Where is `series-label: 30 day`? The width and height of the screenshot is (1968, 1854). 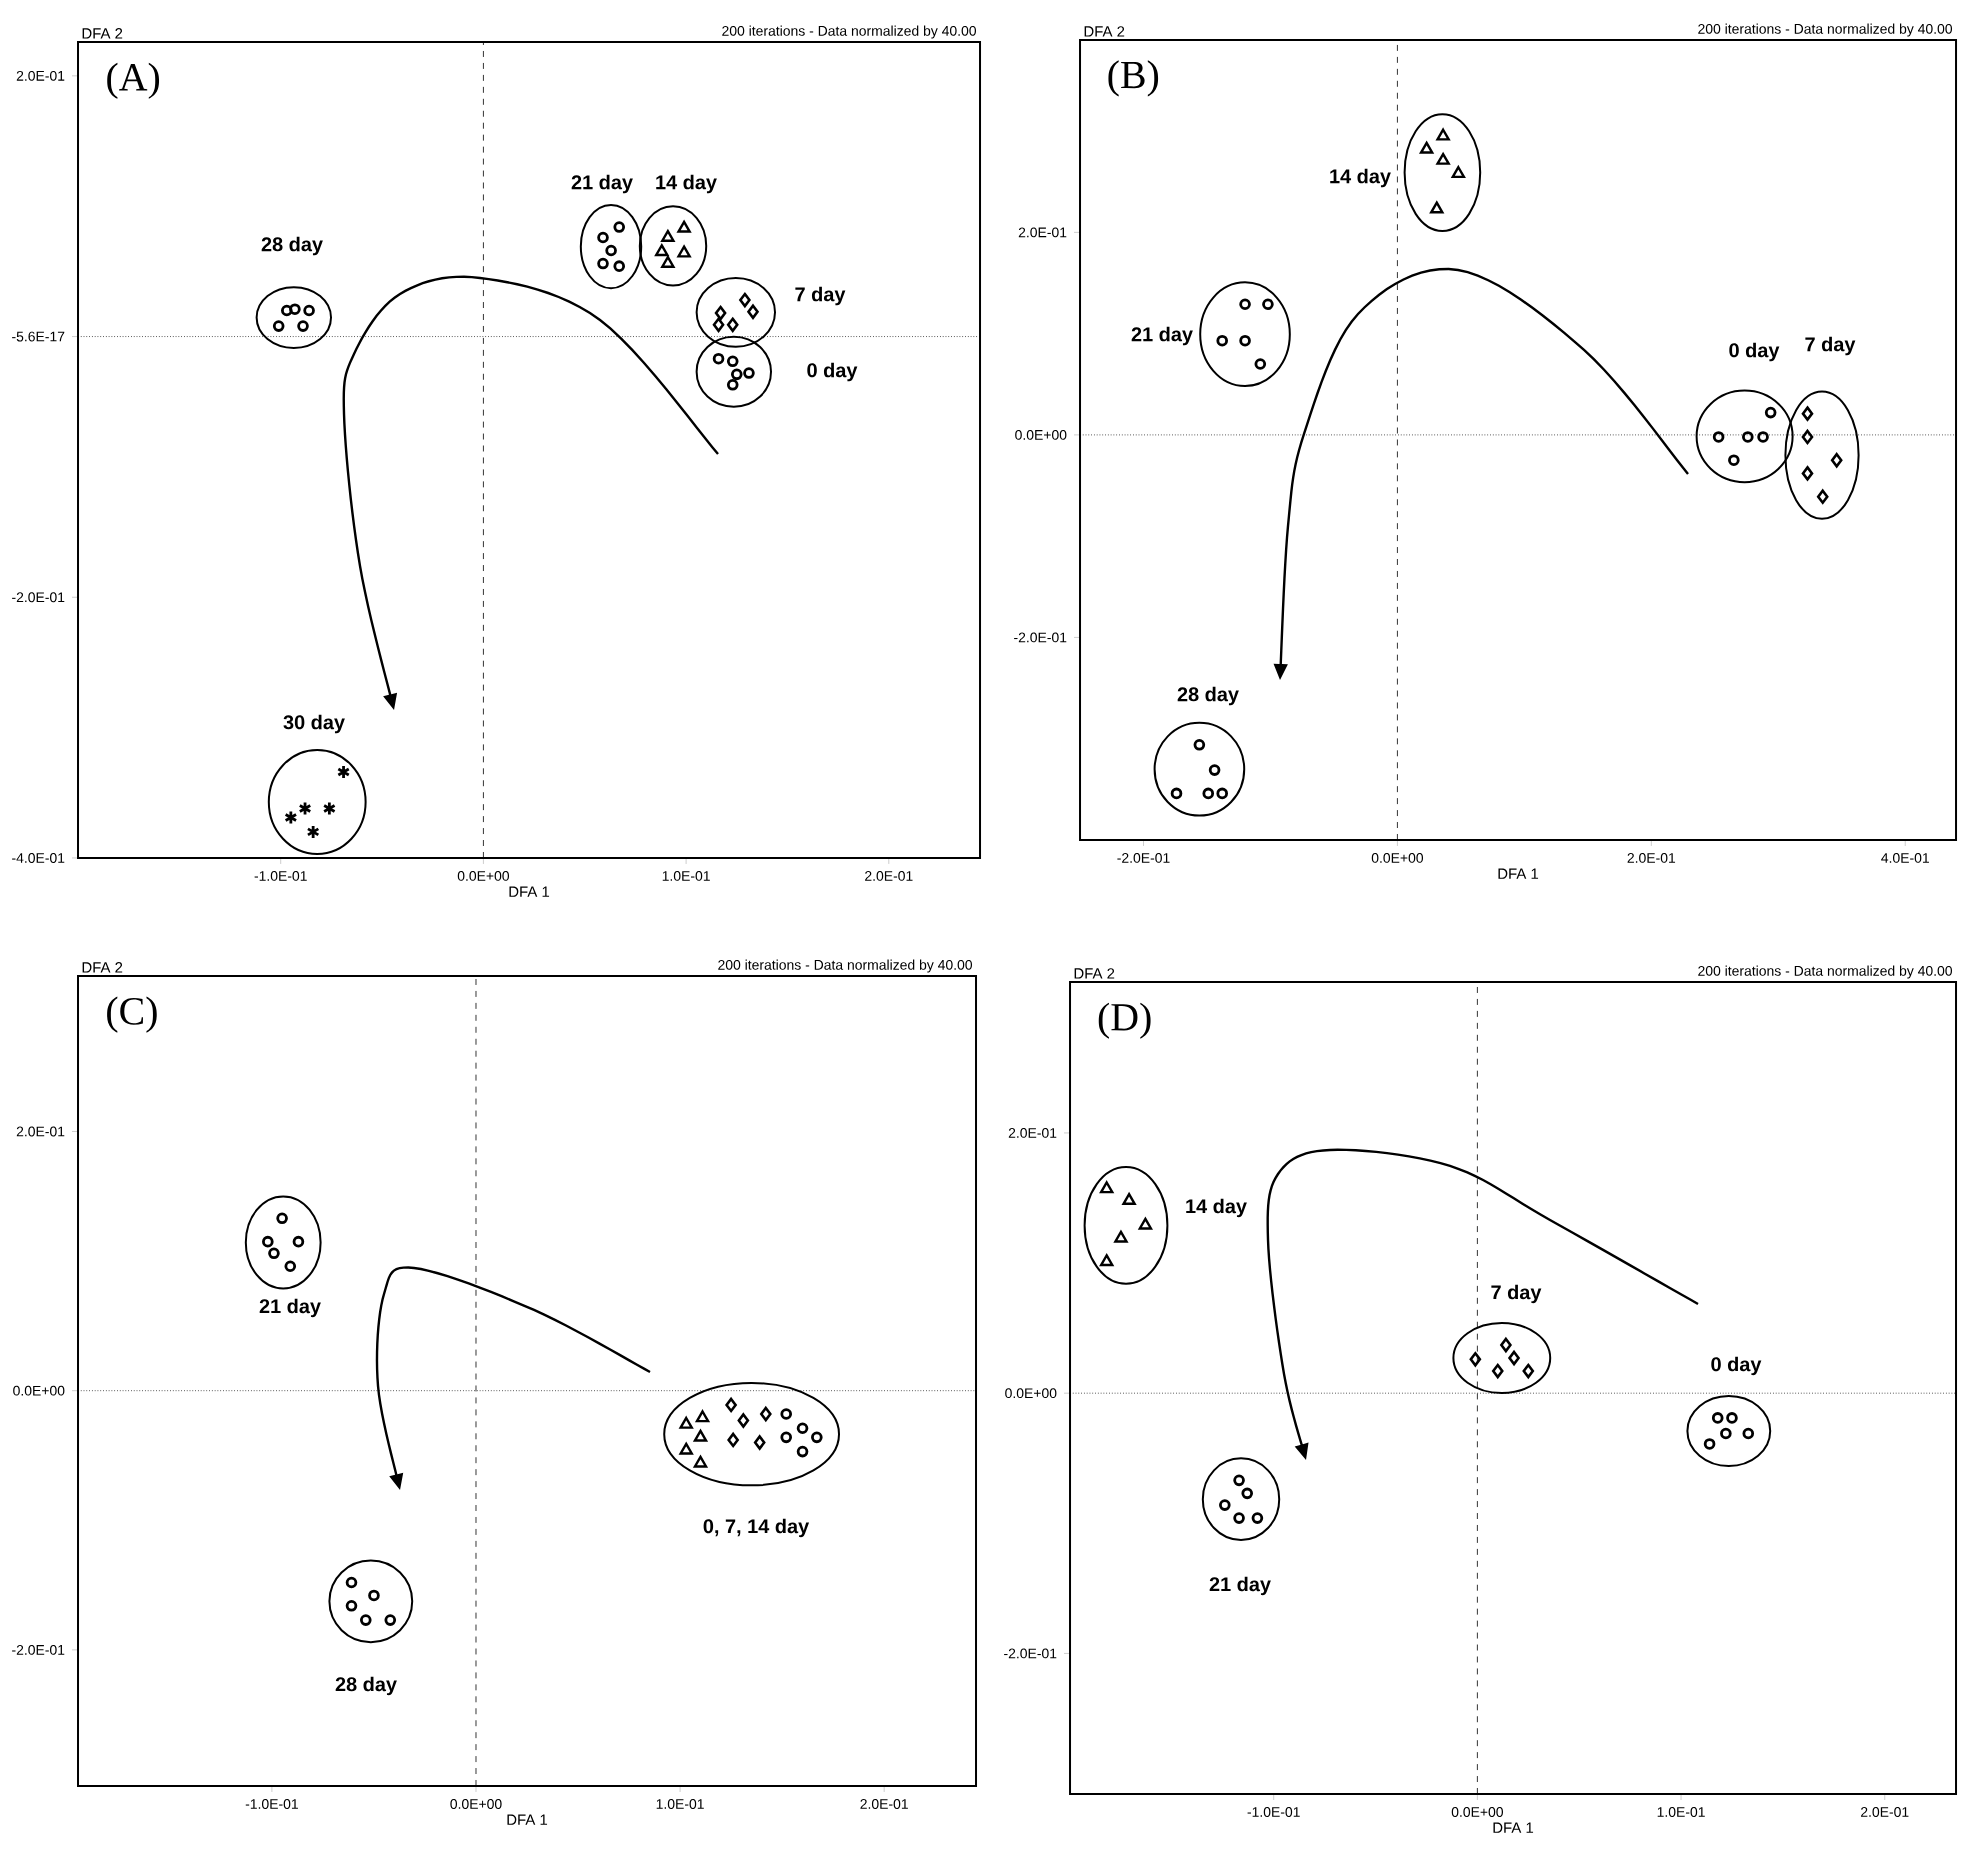 series-label: 30 day is located at coordinates (314, 724).